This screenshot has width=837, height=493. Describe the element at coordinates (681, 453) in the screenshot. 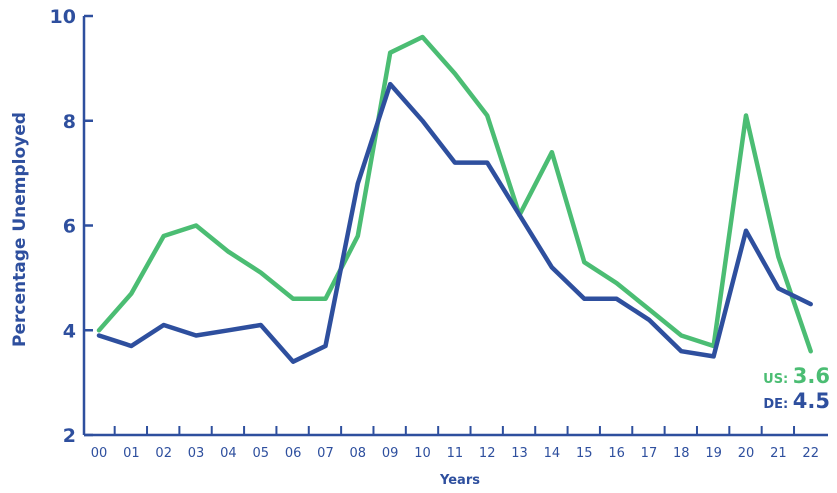

I see `x-tick-label: 18` at that location.